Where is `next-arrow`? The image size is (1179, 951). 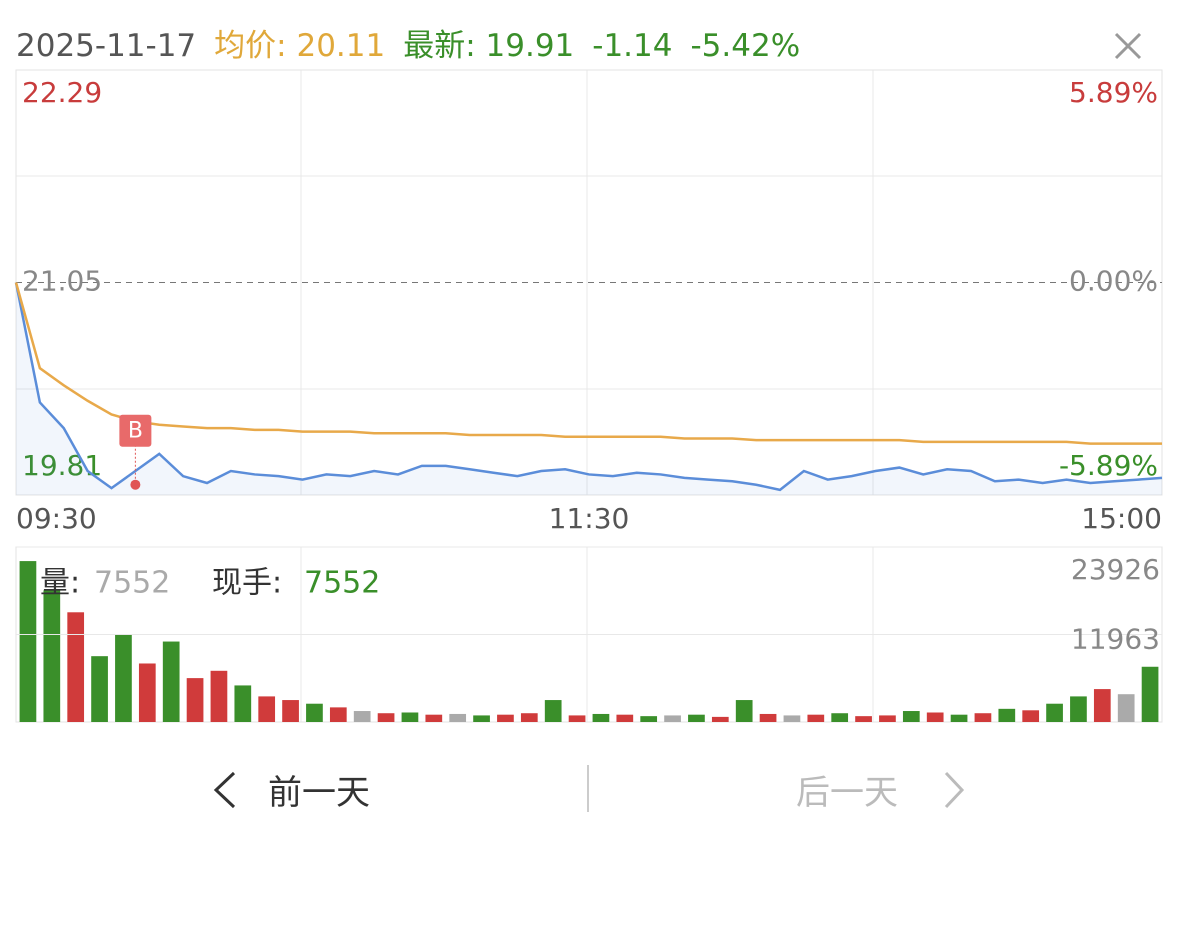 next-arrow is located at coordinates (954, 790).